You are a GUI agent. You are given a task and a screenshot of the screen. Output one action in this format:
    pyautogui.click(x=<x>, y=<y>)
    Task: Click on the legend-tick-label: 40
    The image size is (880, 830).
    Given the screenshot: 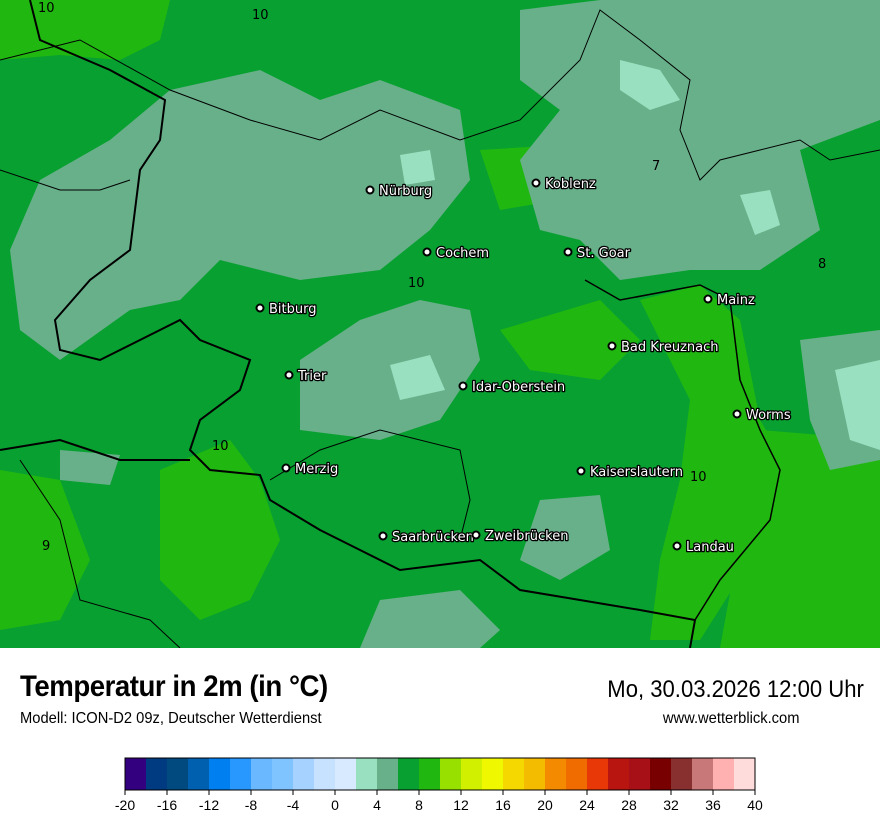 What is the action you would take?
    pyautogui.click(x=755, y=805)
    